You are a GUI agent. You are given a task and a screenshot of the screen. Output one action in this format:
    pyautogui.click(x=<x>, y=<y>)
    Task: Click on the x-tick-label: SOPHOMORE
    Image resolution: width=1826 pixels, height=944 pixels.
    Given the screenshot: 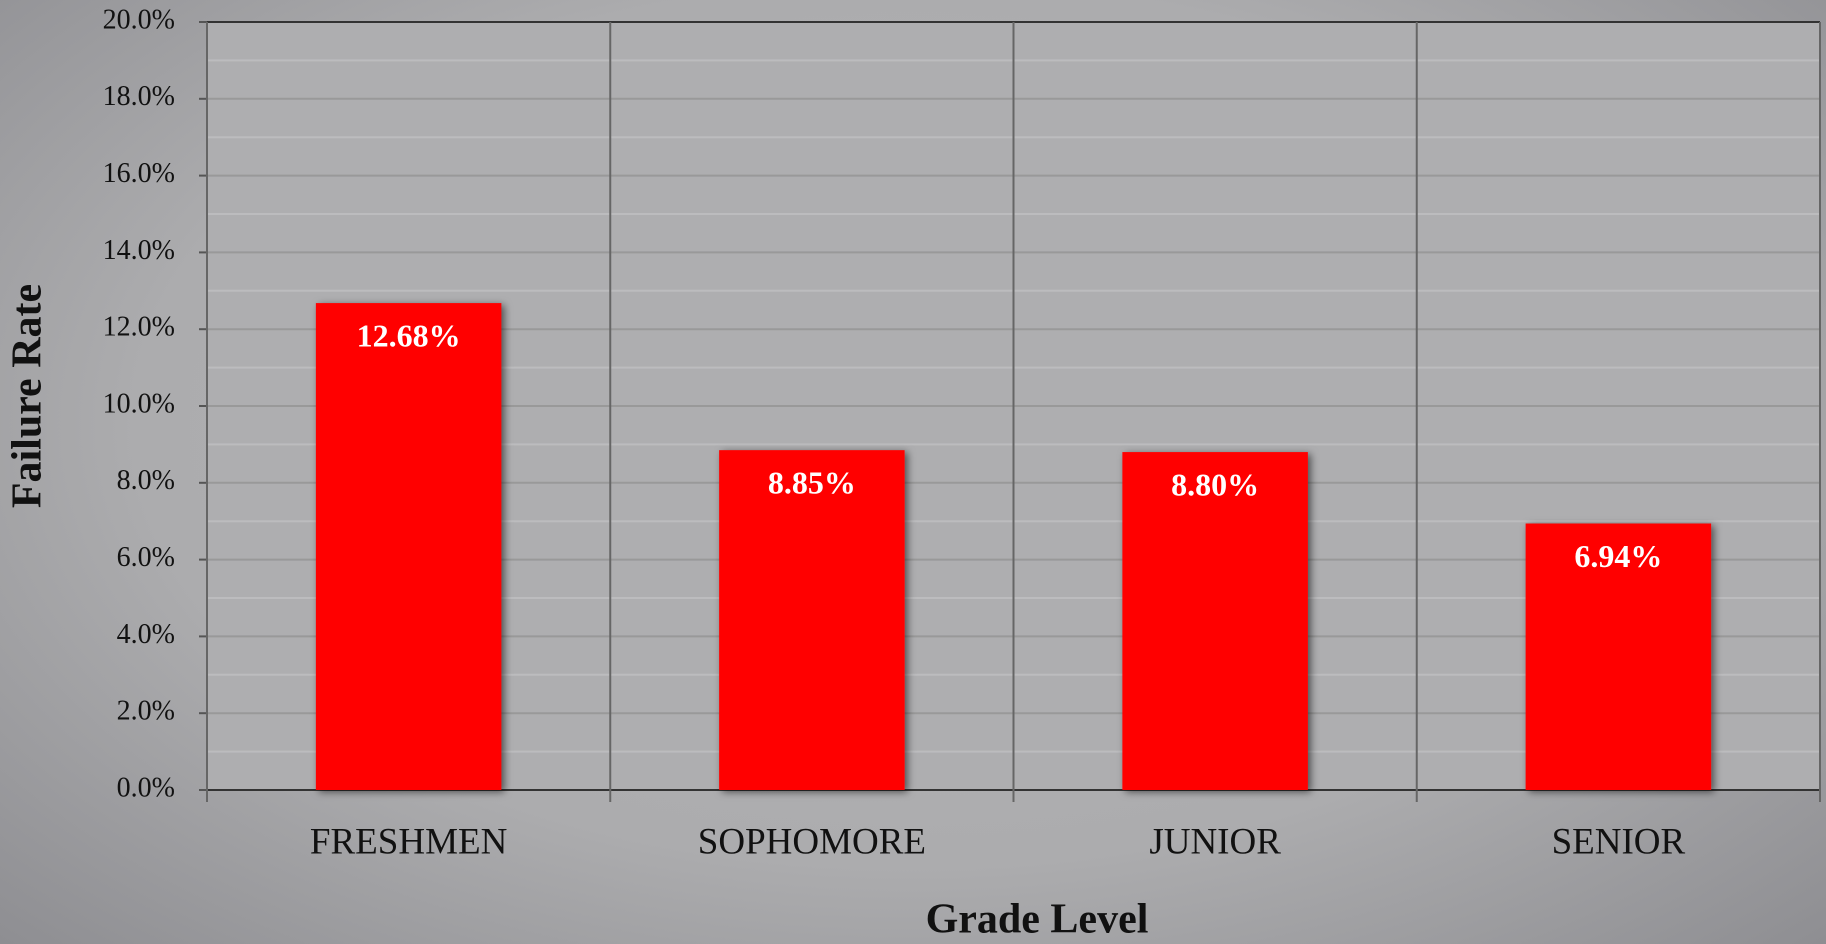 What is the action you would take?
    pyautogui.click(x=812, y=841)
    